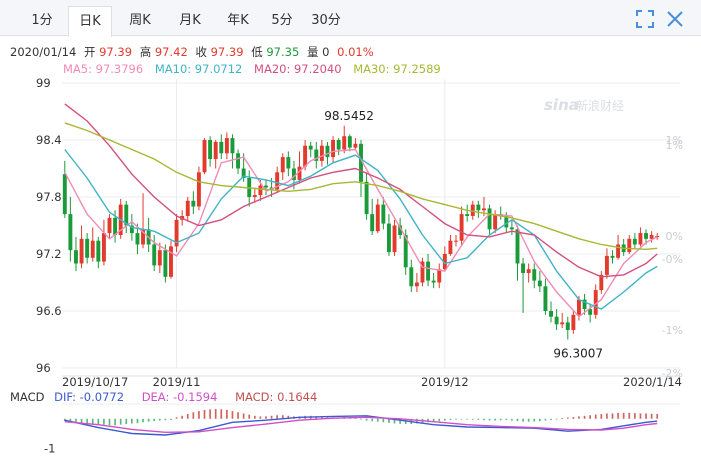 This screenshot has height=471, width=701. Describe the element at coordinates (49, 225) in the screenshot. I see `price-axis: 99 98.4 97.8 97.2 96.6 96` at that location.